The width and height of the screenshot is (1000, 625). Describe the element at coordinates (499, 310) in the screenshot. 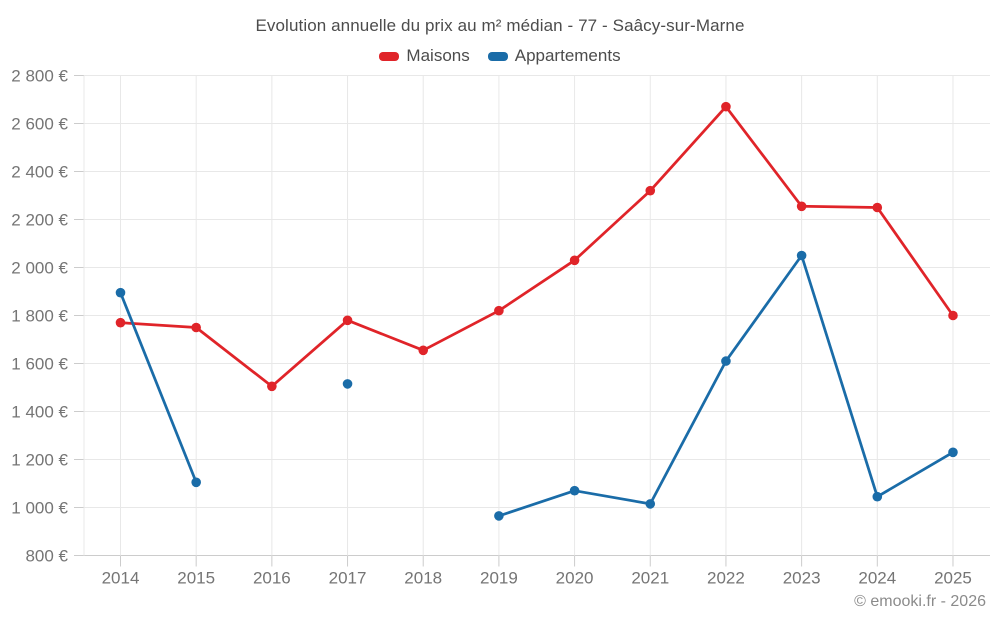

I see `data-point-maisons-2019` at that location.